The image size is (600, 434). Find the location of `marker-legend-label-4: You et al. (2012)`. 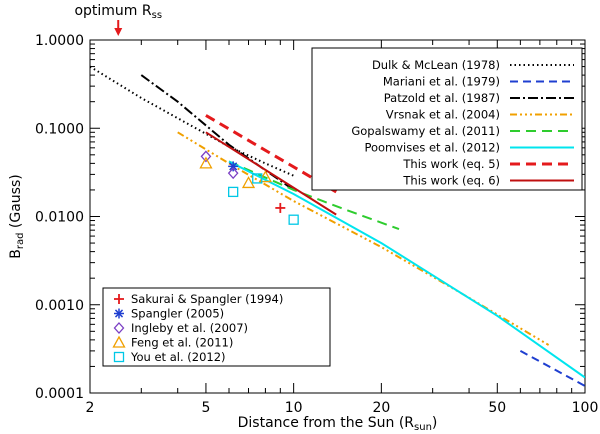

marker-legend-label-4: You et al. (2012) is located at coordinates (178, 357).